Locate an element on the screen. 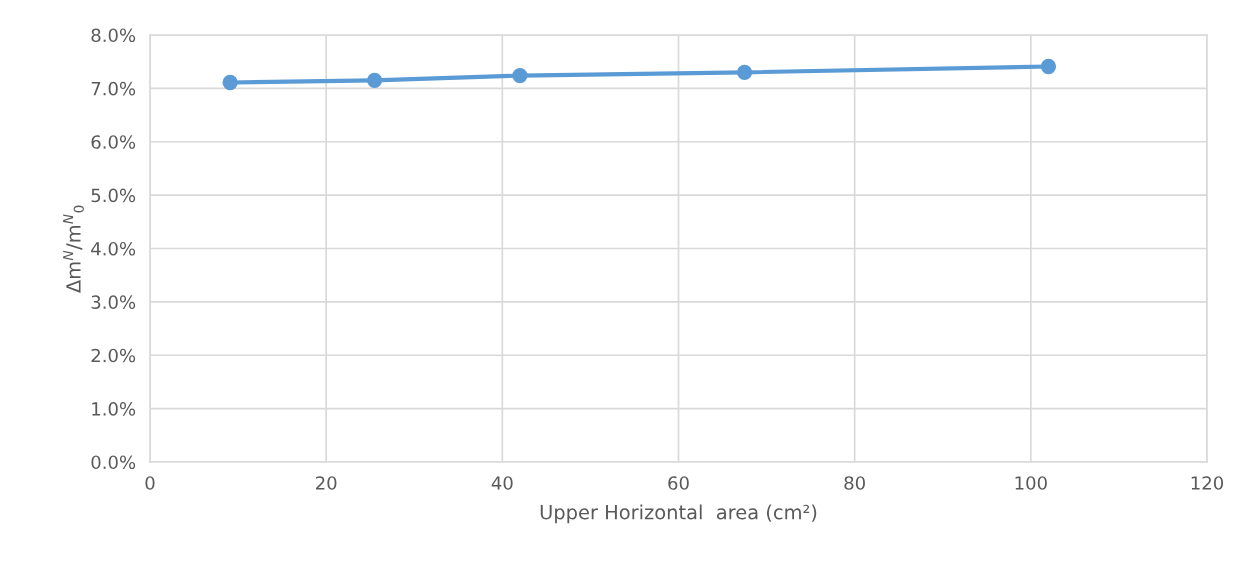 This screenshot has height=578, width=1253. x-tick-label: 0 is located at coordinates (150, 483).